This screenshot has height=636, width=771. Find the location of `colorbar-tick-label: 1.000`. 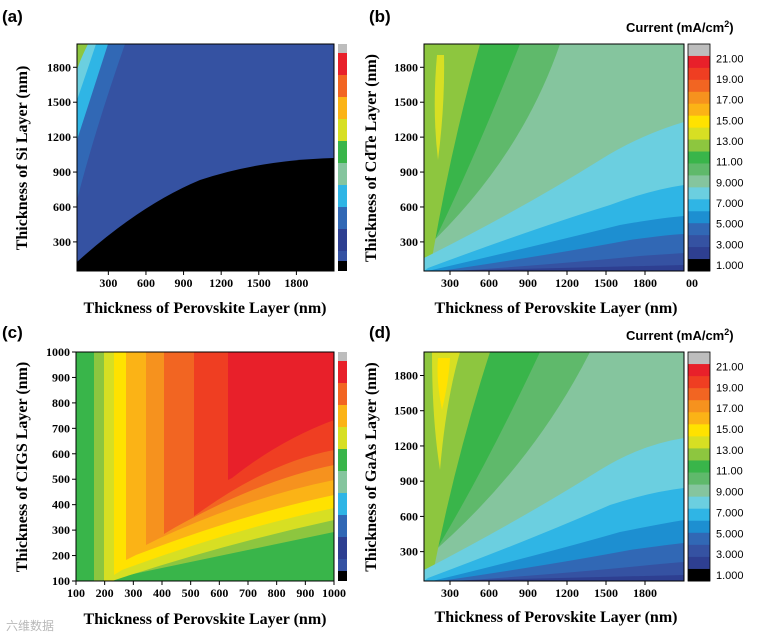

colorbar-tick-label: 1.000 is located at coordinates (730, 576).